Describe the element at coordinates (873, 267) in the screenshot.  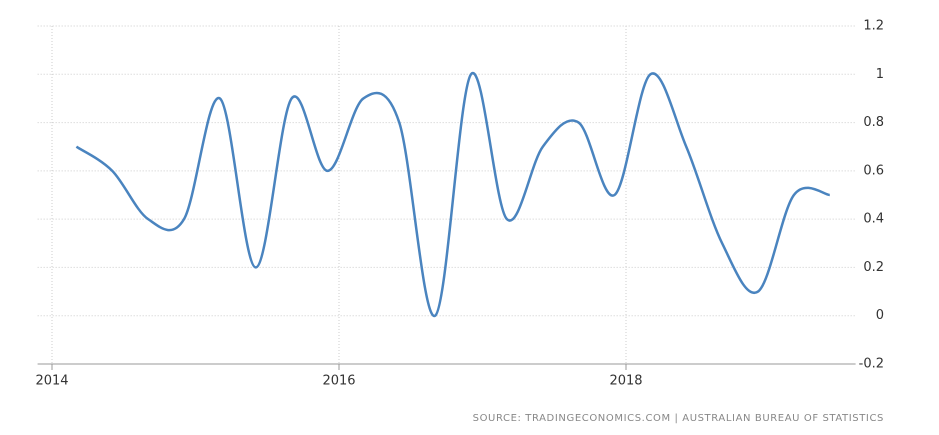
I see `y-tick-label: 0.2` at that location.